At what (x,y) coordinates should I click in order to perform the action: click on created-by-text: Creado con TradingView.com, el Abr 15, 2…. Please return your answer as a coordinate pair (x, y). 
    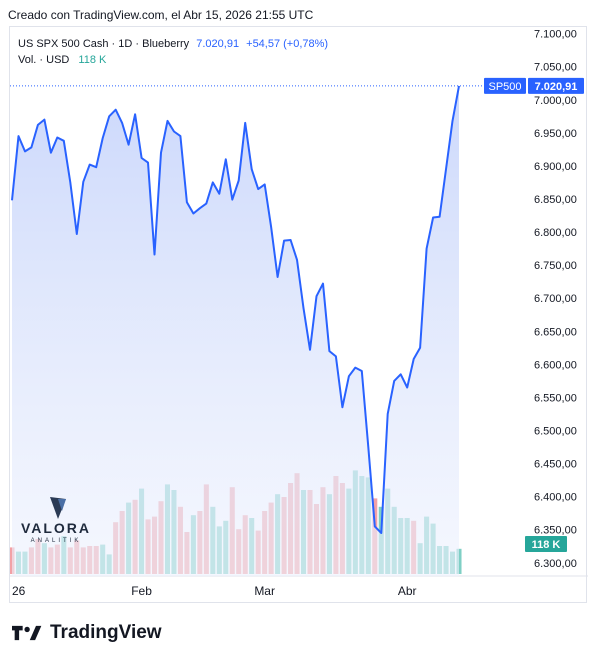
    Looking at the image, I should click on (161, 15).